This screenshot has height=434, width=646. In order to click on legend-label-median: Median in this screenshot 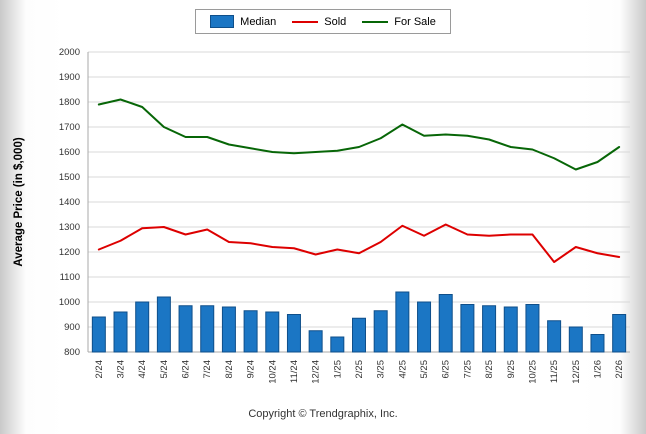, I will do `click(258, 21)`.